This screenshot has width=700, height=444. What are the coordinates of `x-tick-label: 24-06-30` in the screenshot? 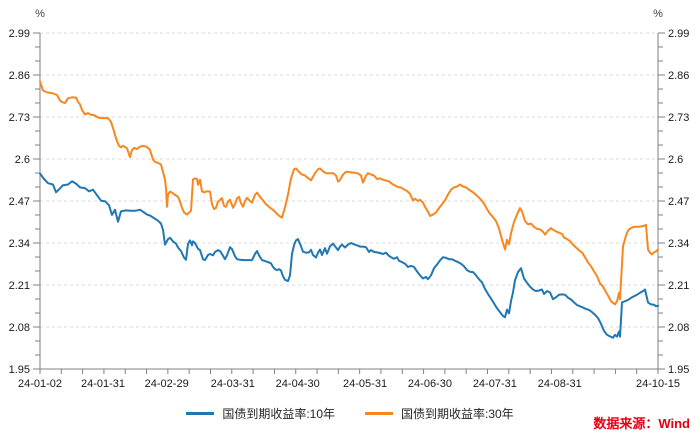 It's located at (430, 384).